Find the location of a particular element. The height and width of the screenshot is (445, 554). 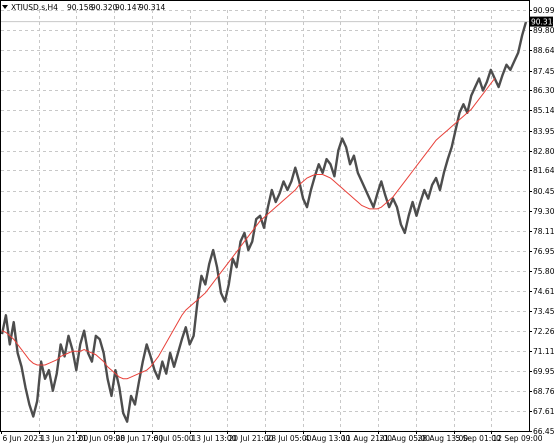

ohlc-close: 90.314 is located at coordinates (152, 7).